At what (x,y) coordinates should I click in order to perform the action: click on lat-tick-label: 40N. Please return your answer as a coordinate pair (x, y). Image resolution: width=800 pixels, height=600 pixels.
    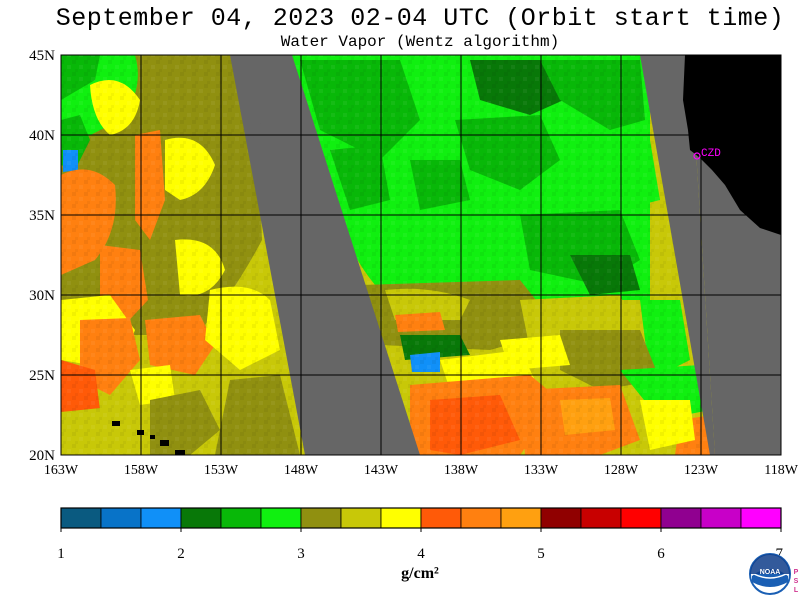
    Looking at the image, I should click on (42, 136).